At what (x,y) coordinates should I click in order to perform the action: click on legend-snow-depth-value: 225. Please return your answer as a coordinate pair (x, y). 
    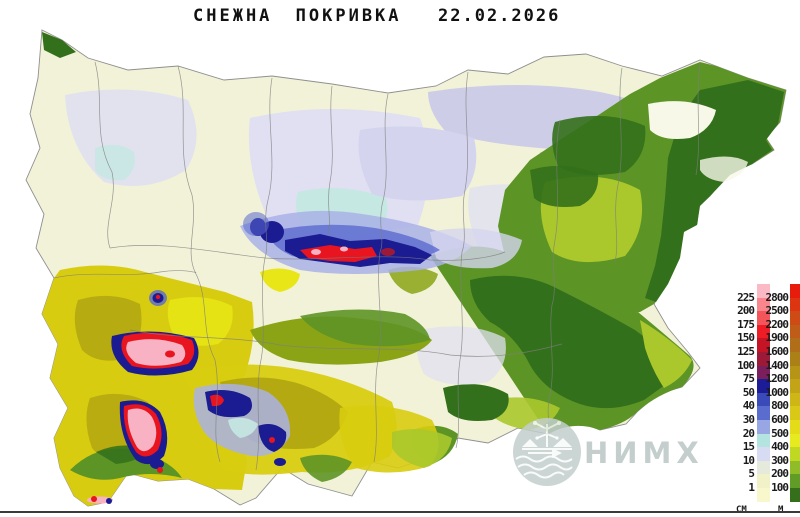
    Looking at the image, I should click on (746, 297).